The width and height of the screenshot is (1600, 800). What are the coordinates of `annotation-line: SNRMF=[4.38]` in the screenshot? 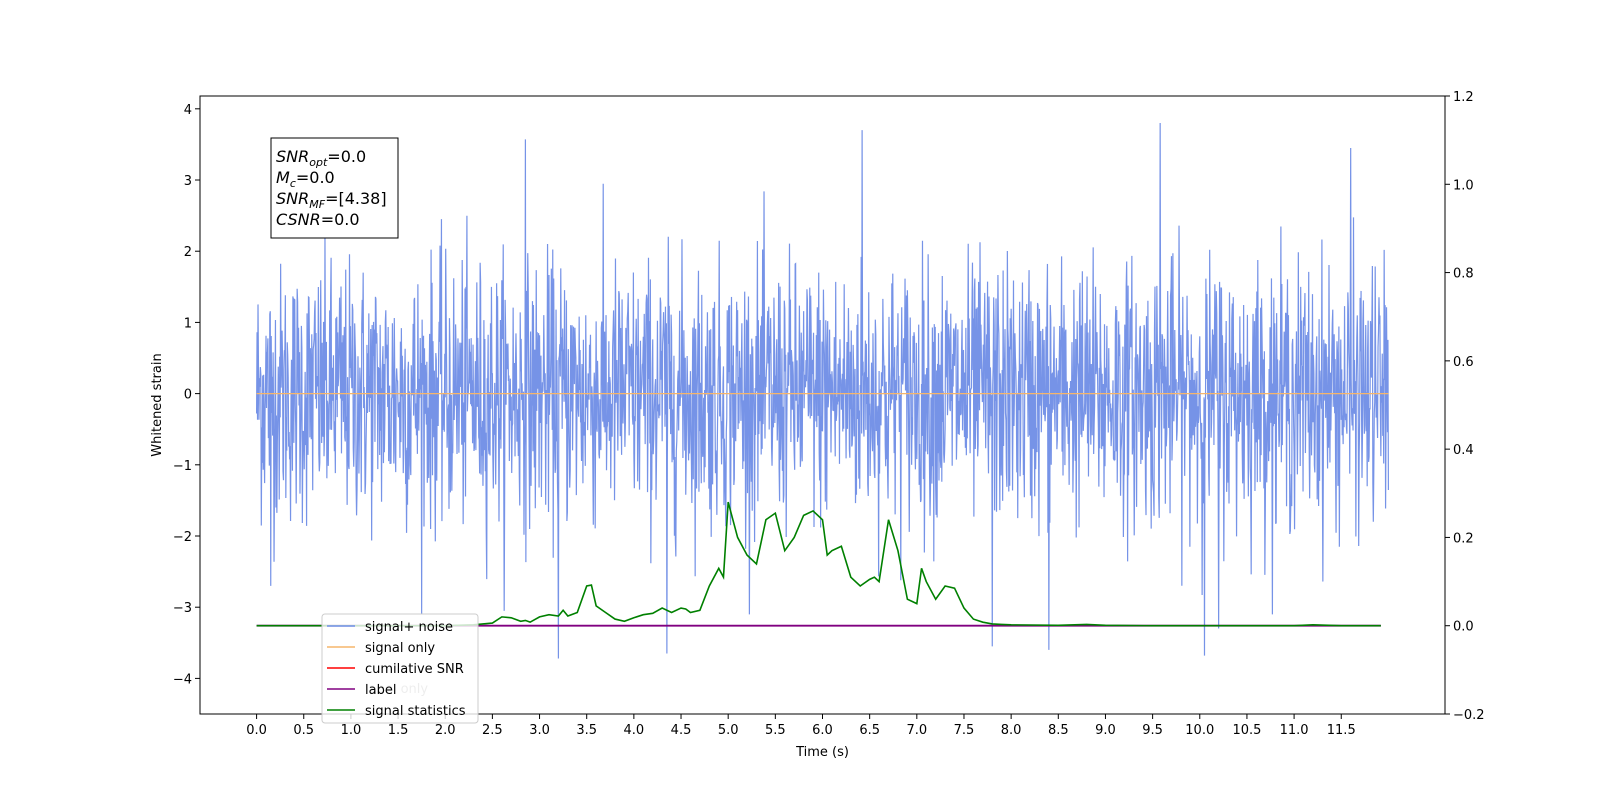 It's located at (331, 200).